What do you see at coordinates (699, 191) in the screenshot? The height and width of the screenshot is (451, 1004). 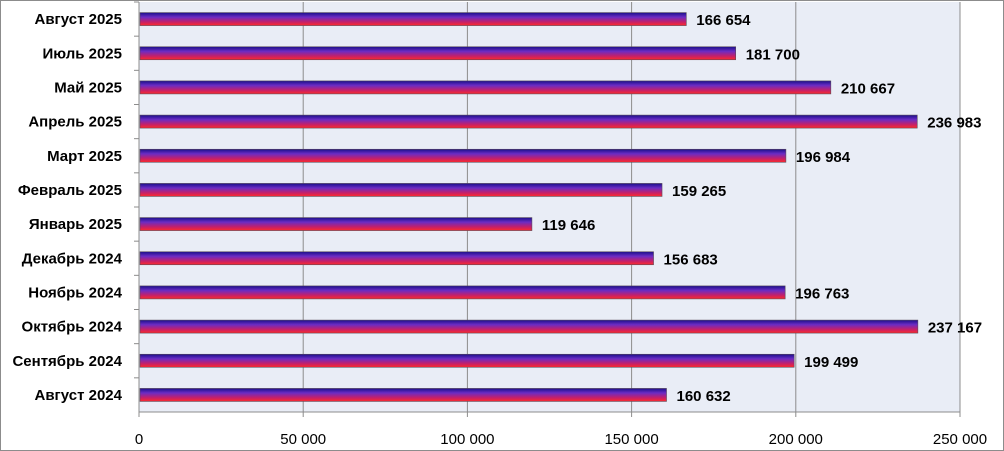 I see `value-label: 159 265` at bounding box center [699, 191].